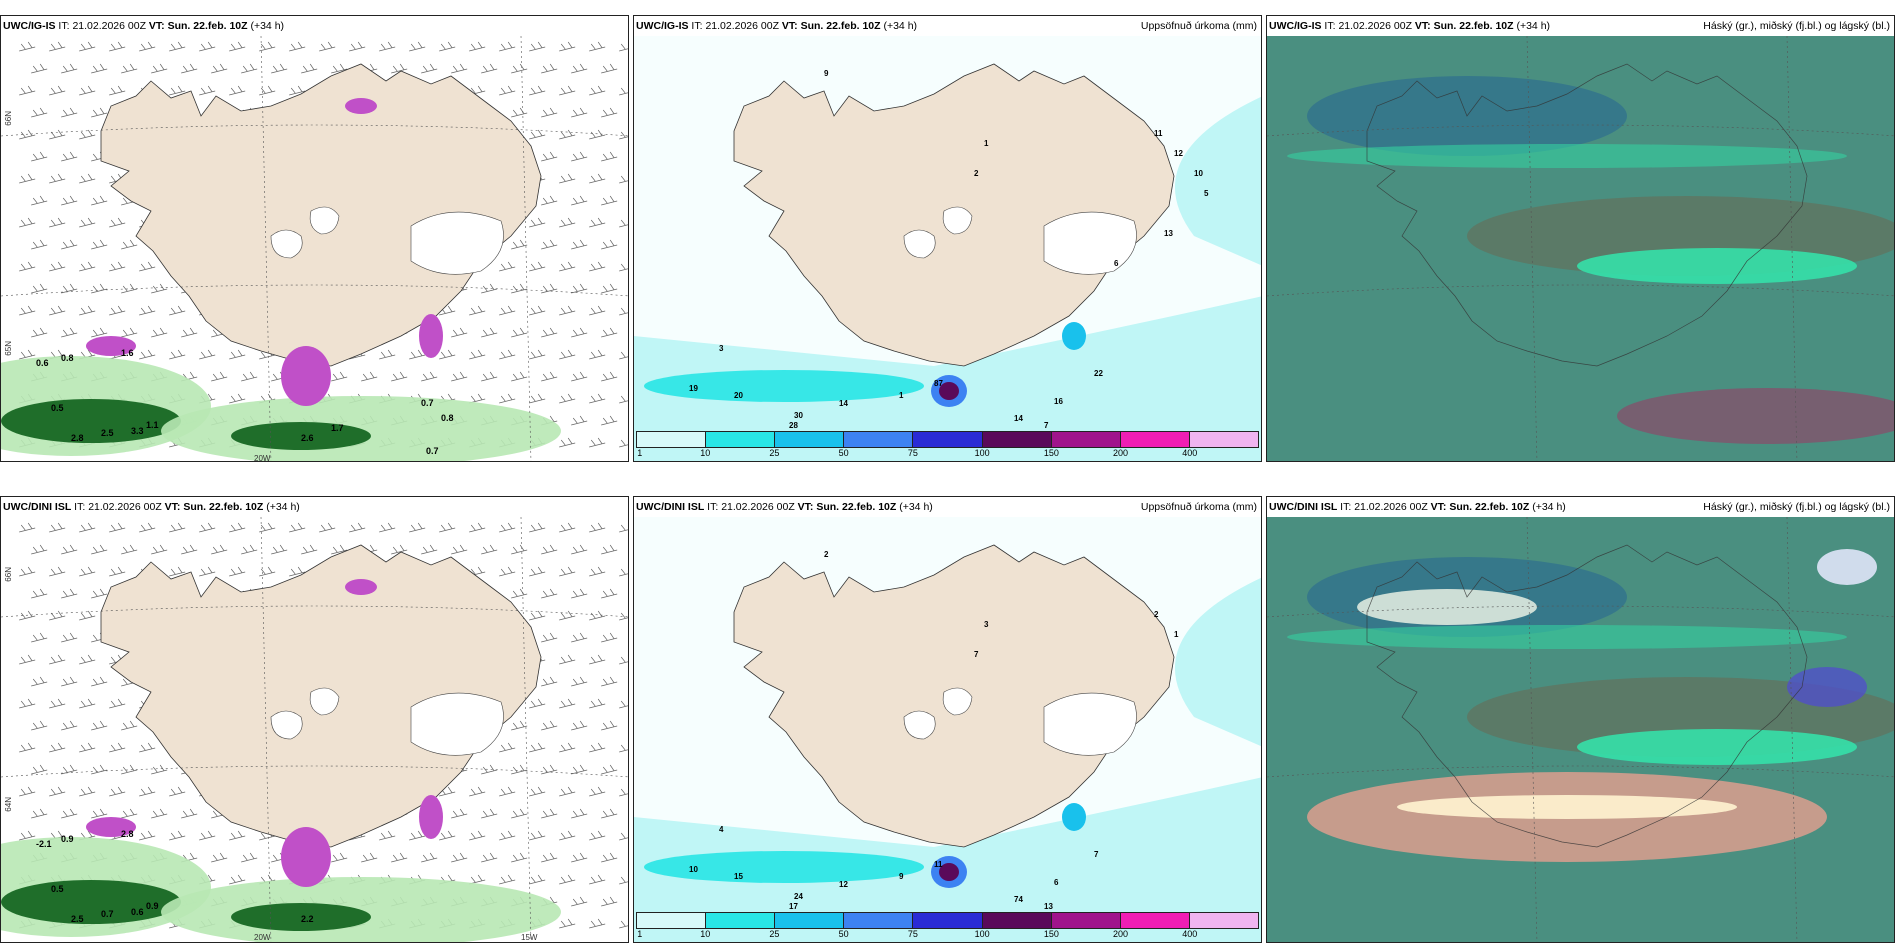 This screenshot has height=950, width=1900. Describe the element at coordinates (1198, 507) in the screenshot. I see `precip-title: Uppsöfnuð úrkoma (mm)` at that location.